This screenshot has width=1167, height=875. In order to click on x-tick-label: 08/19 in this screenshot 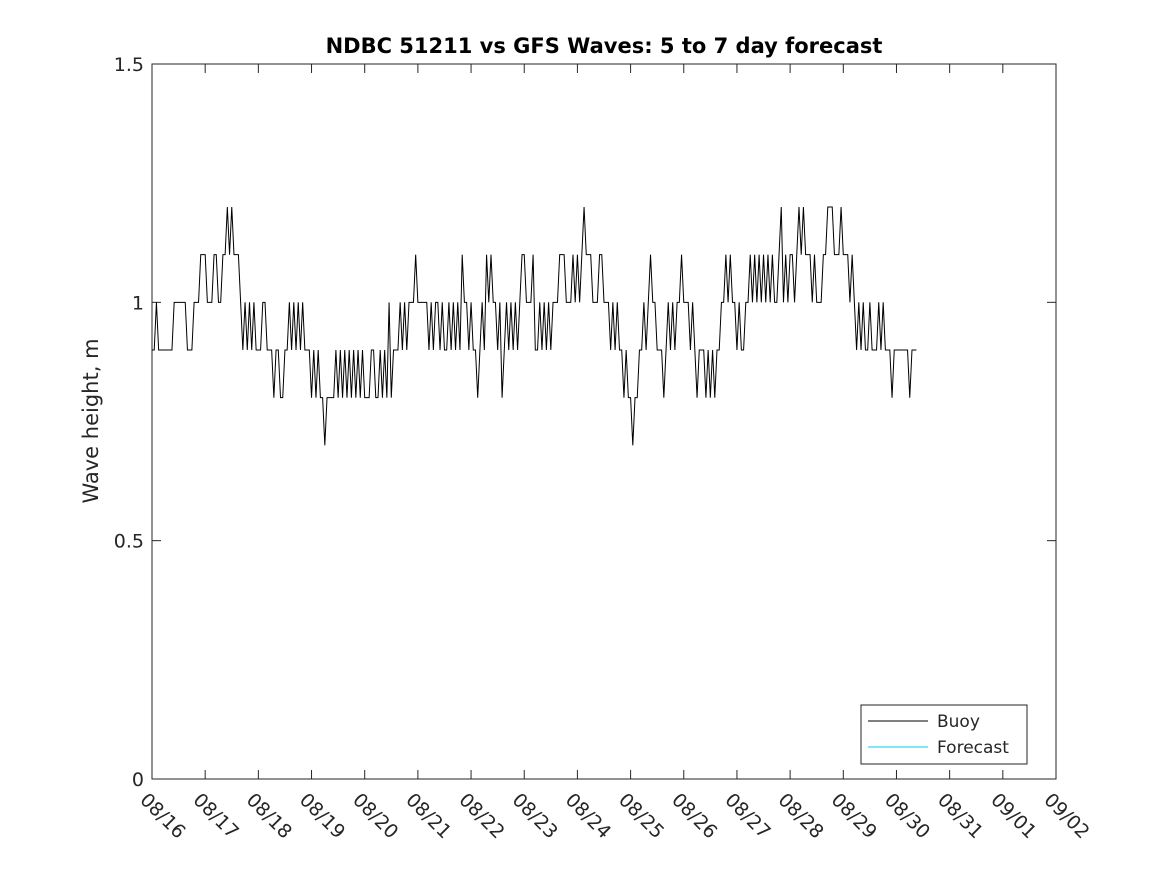, I will do `click(322, 816)`.